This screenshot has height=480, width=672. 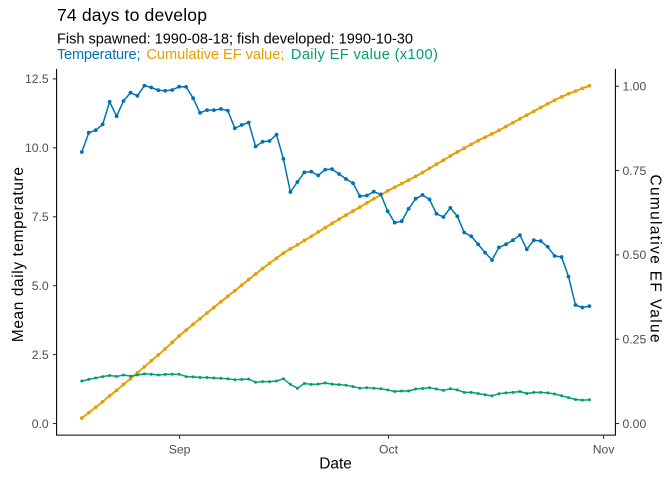 What do you see at coordinates (40, 217) in the screenshot?
I see `svg-text: 7.5` at bounding box center [40, 217].